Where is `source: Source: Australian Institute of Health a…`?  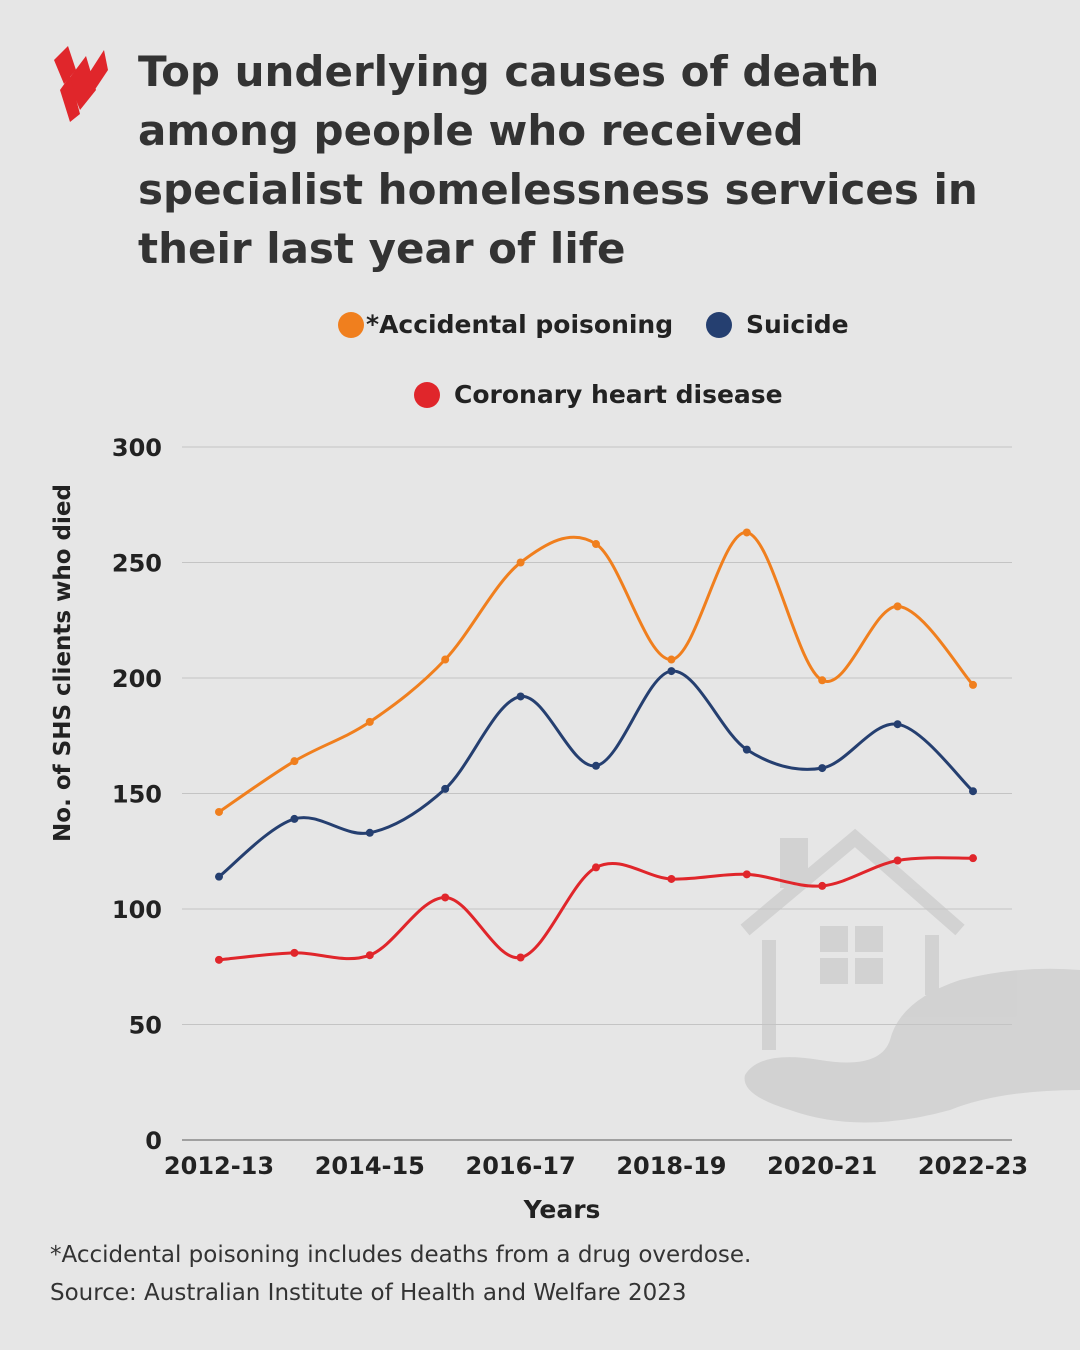 source: Source: Australian Institute of Health a… is located at coordinates (368, 1293).